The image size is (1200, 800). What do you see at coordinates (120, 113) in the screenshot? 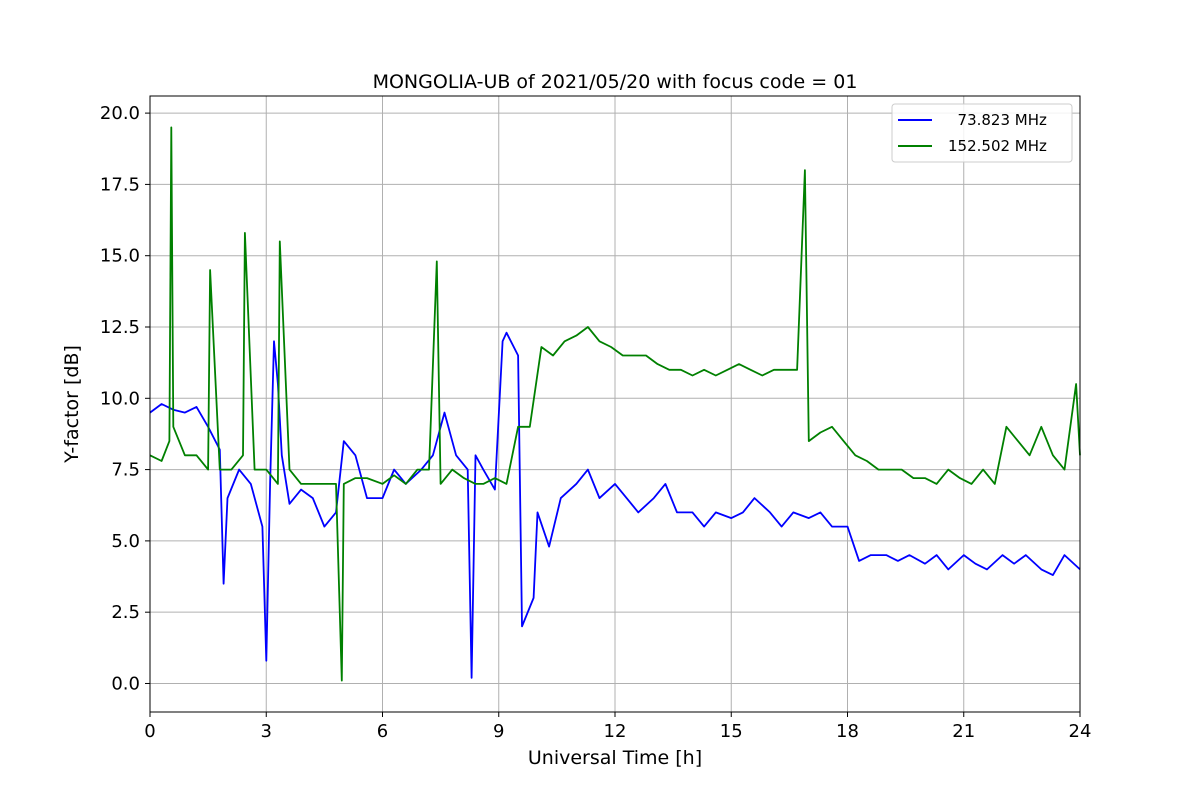
I see `y-tick-label: 20.0` at bounding box center [120, 113].